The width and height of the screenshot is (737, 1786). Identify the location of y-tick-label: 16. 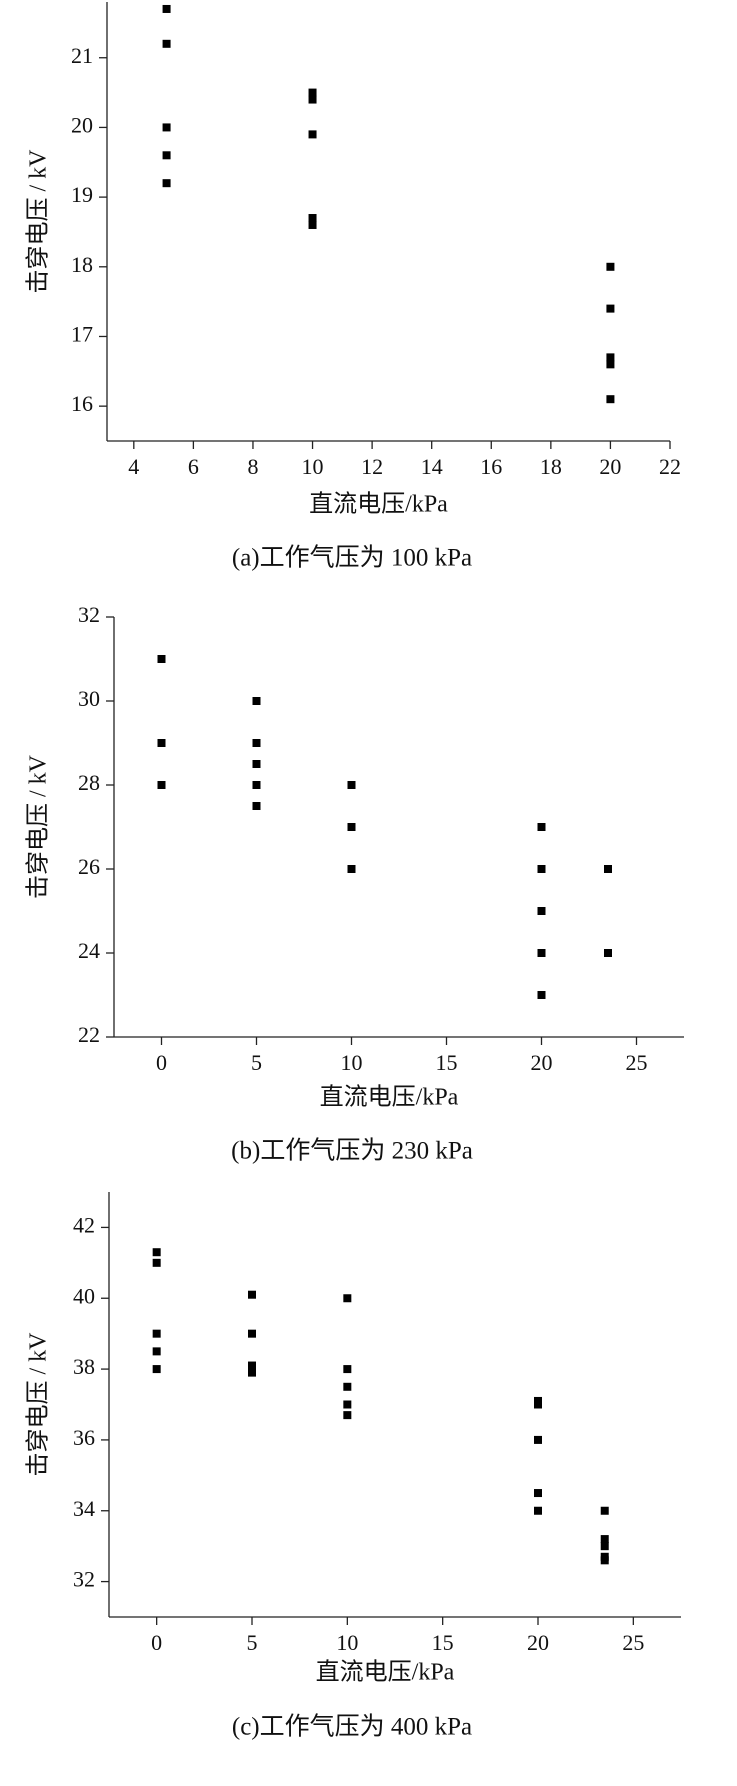
(82, 403).